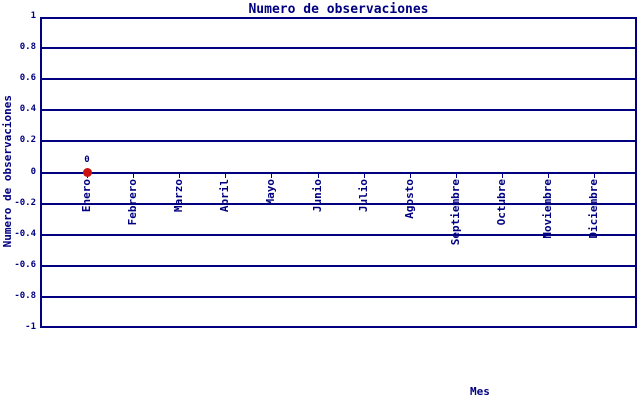 Image resolution: width=640 pixels, height=400 pixels. What do you see at coordinates (87, 172) in the screenshot?
I see `data-point` at bounding box center [87, 172].